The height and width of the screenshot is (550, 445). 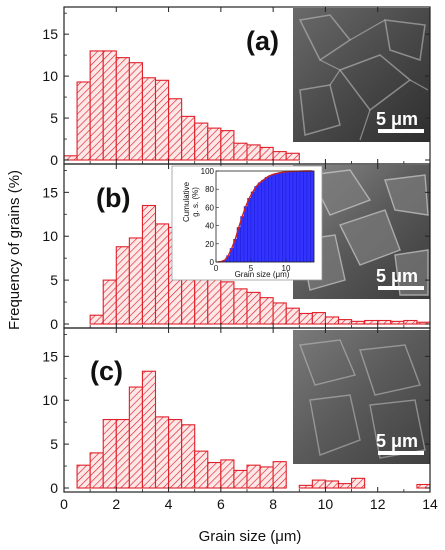 I want to click on panel-b-scale-bar: 5 μm, so click(x=400, y=278).